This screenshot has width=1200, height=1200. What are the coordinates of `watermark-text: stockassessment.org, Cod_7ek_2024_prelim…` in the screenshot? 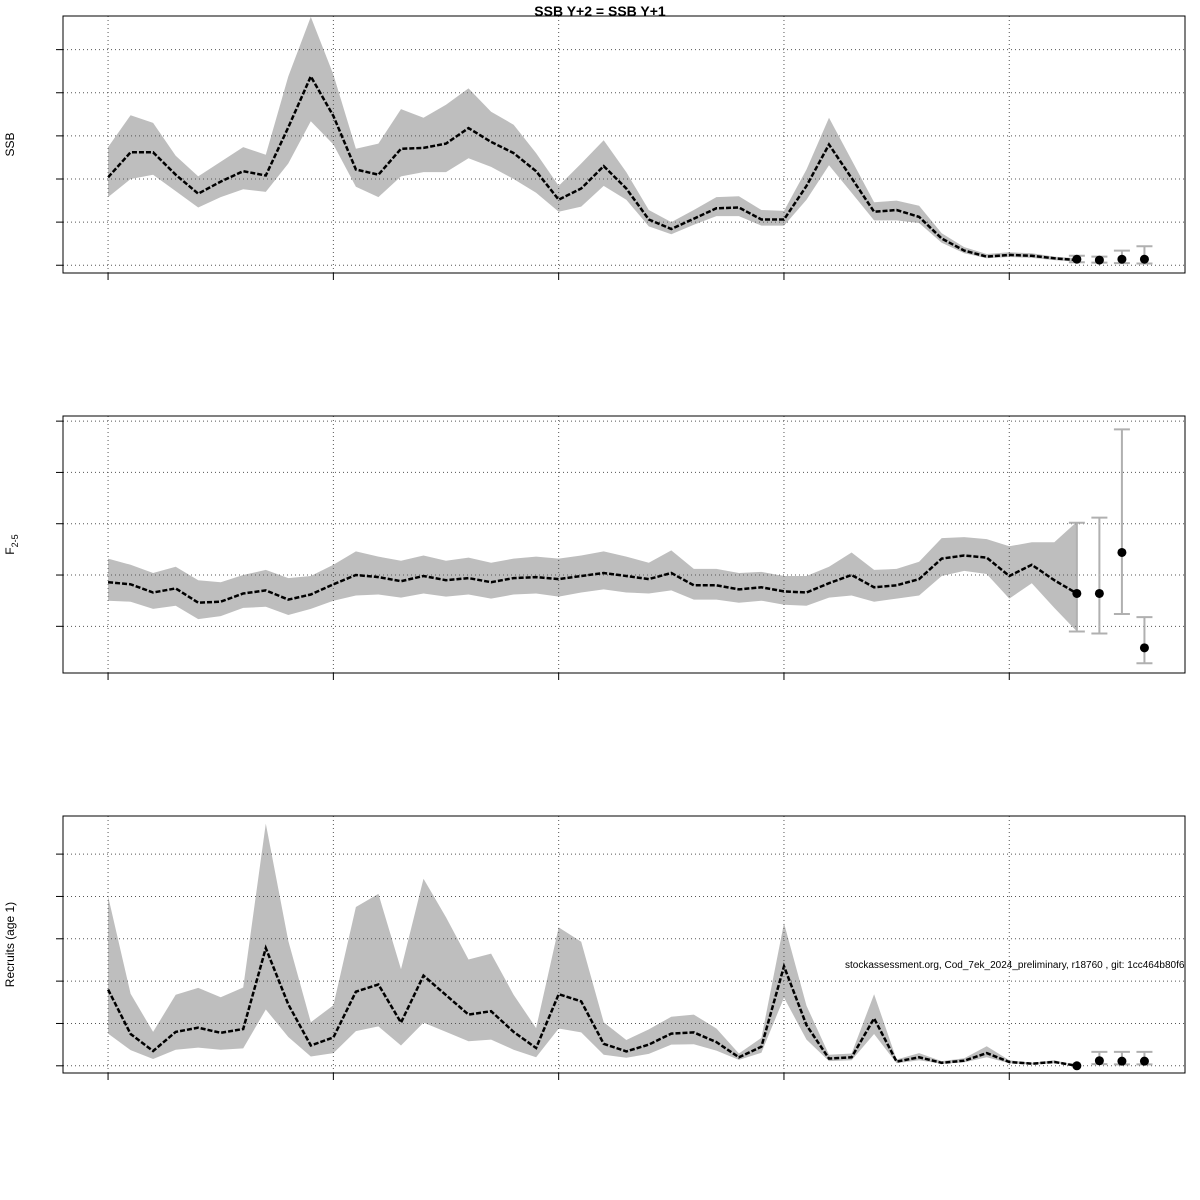 It's located at (1015, 965).